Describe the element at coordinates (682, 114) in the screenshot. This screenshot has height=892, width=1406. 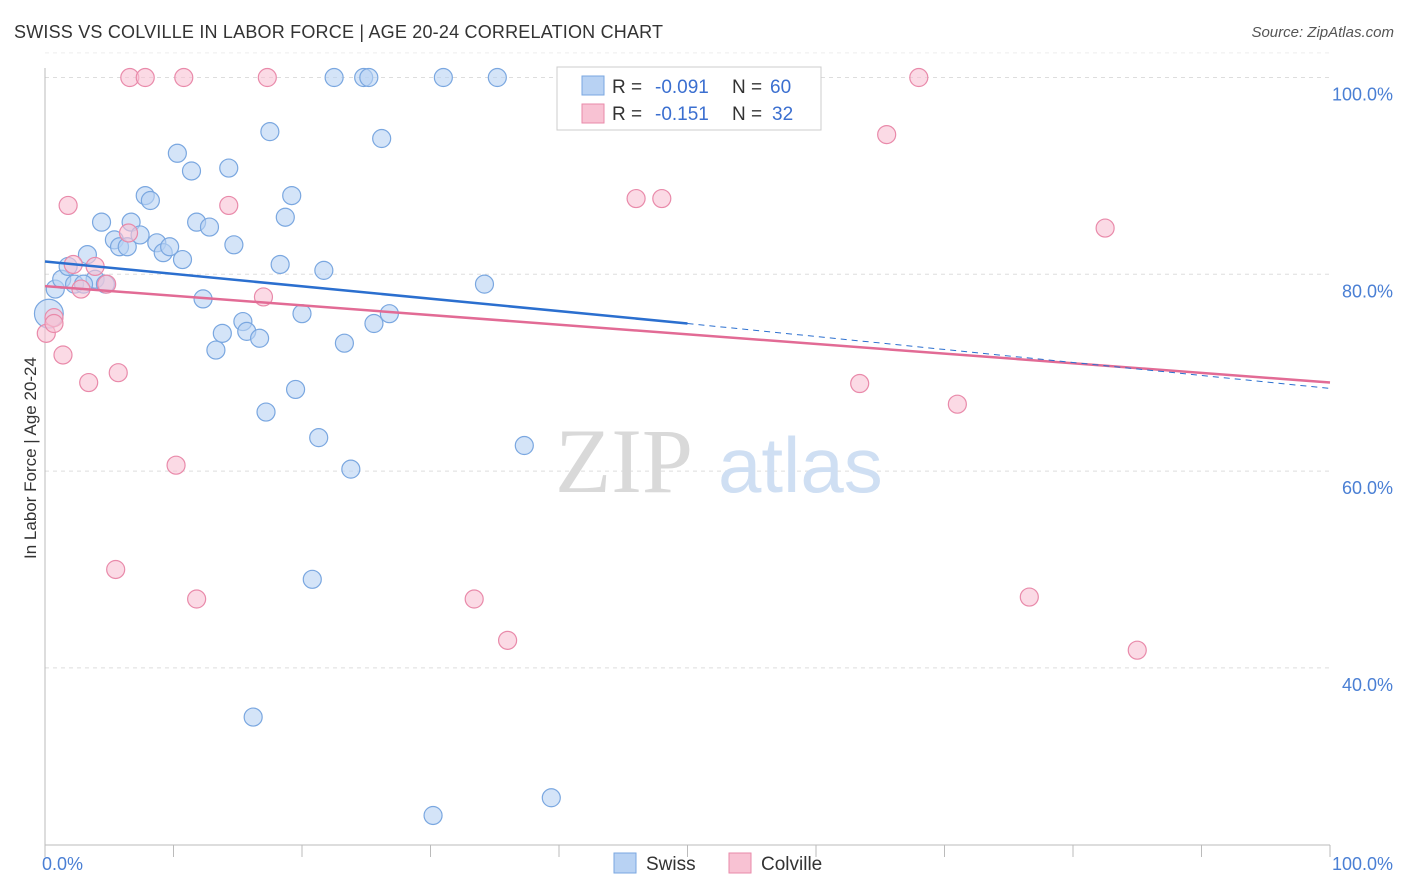
I see `colville-r-value: -0.151` at that location.